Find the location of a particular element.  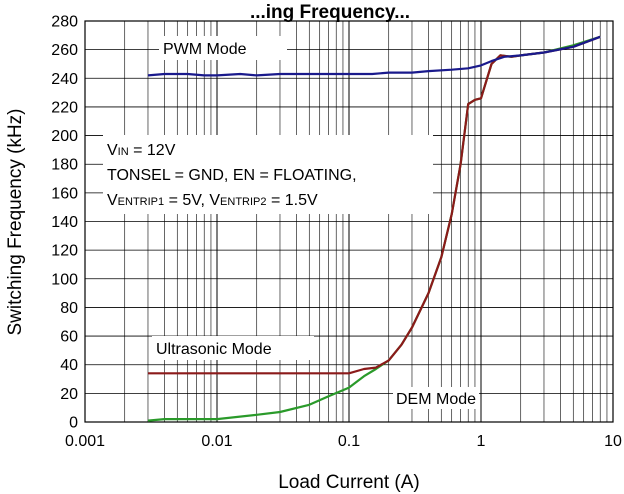

y-tick-label: 100 is located at coordinates (64, 279).